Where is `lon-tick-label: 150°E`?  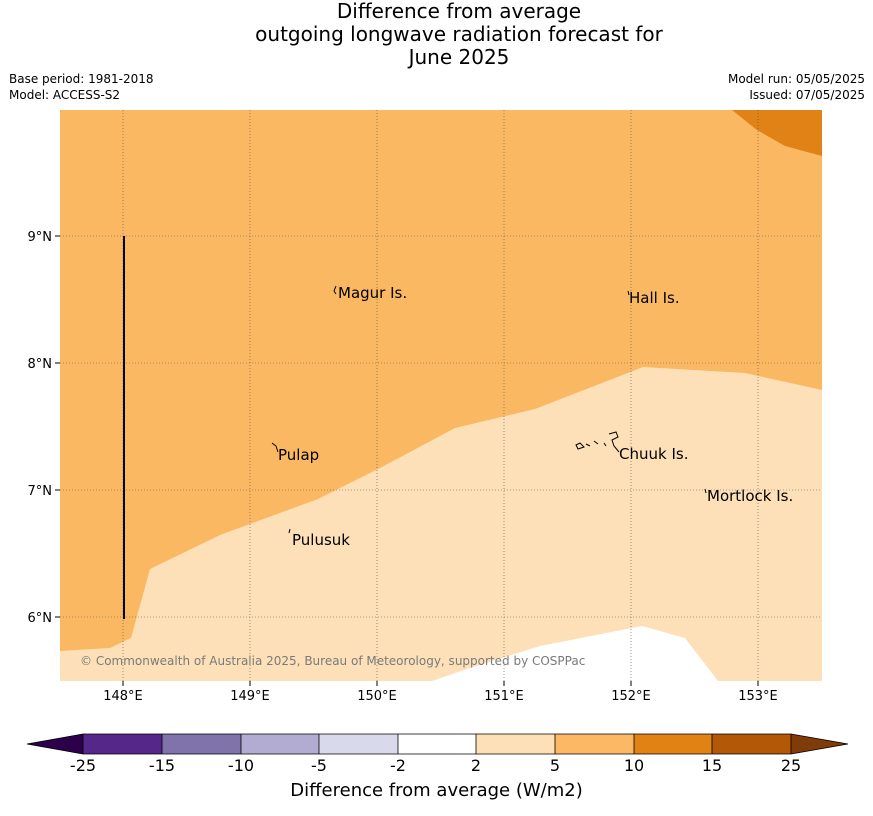 lon-tick-label: 150°E is located at coordinates (377, 696).